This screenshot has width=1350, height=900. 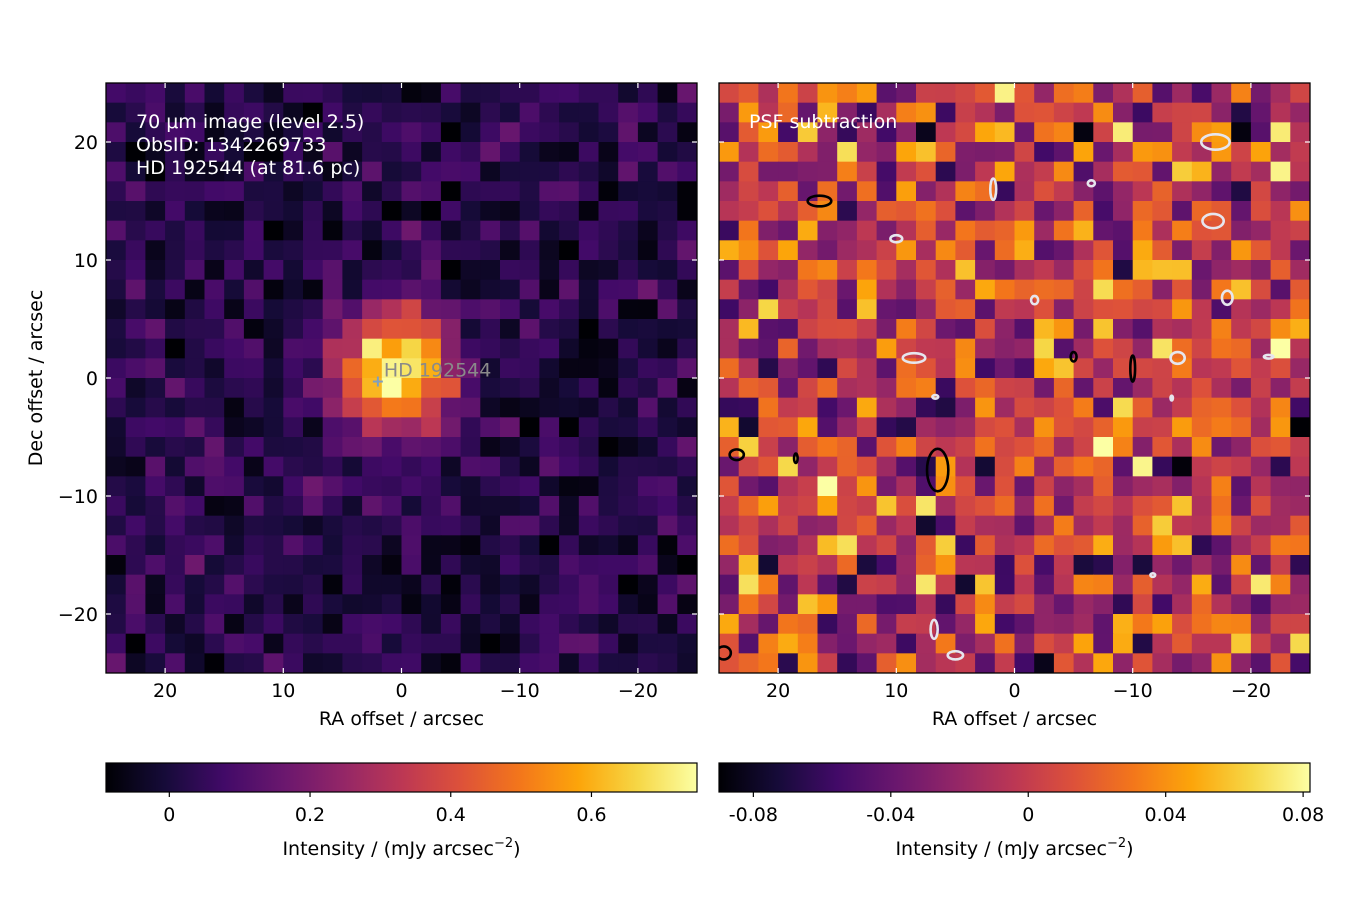 I want to click on colorbar-ticks: -0.08 -0.04 0 0.04 0.08, so click(x=1026, y=809).